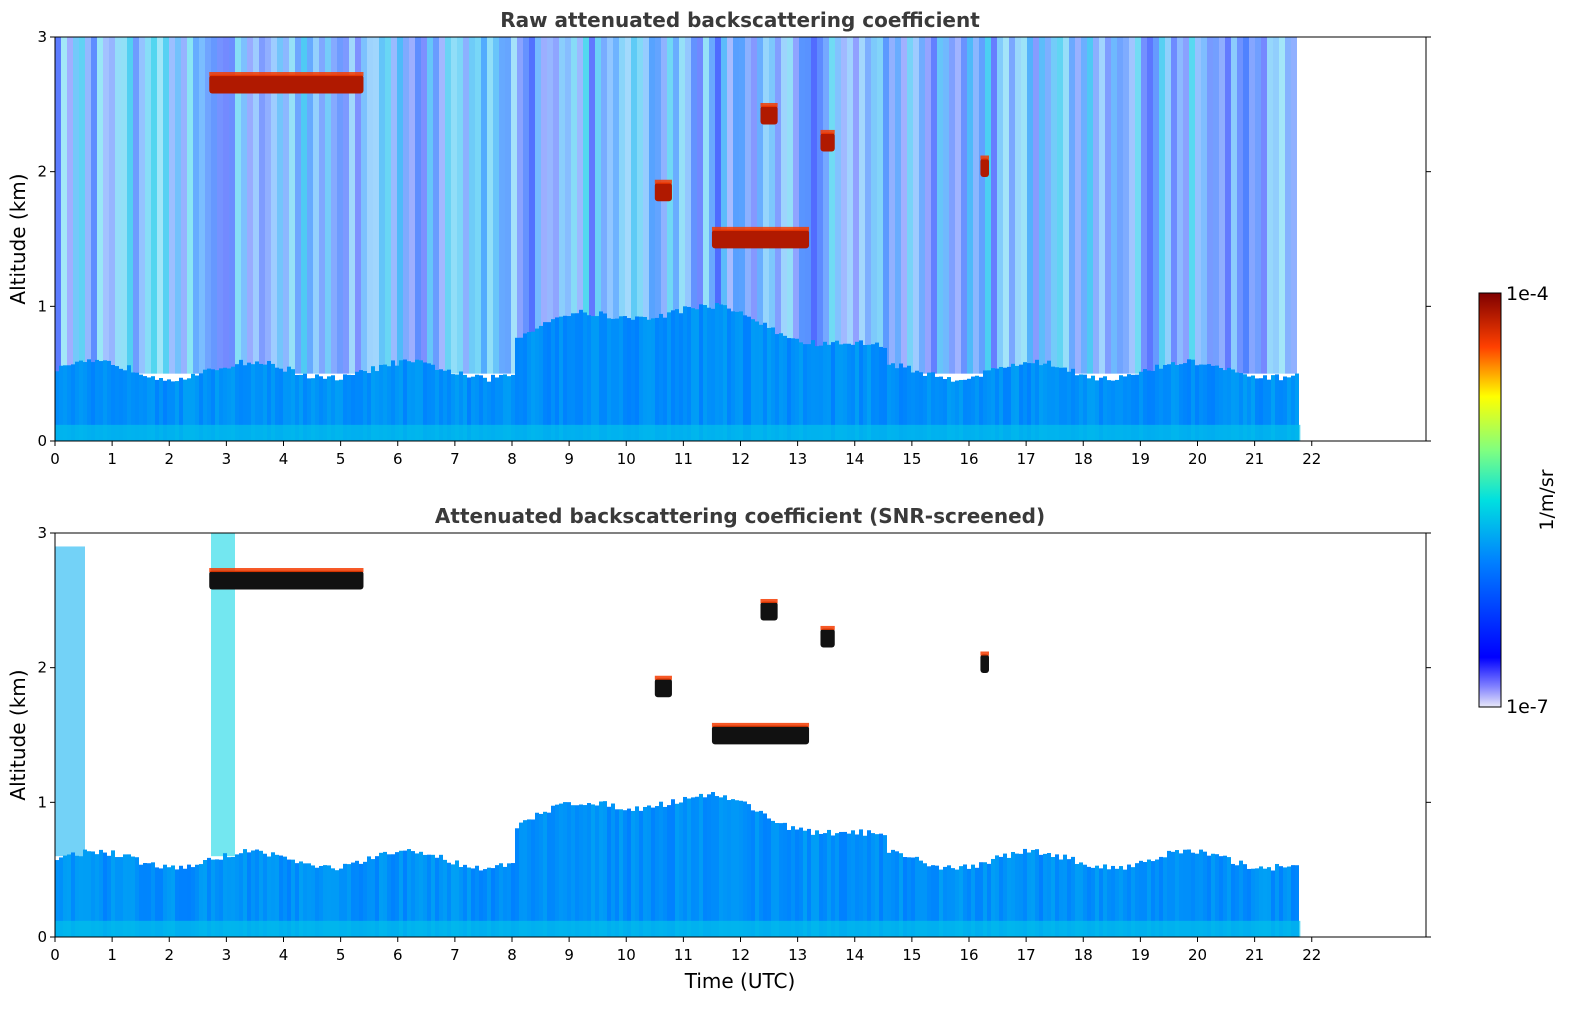 The height and width of the screenshot is (1020, 1595). What do you see at coordinates (220, 695) in the screenshot?
I see `aerosol-column` at bounding box center [220, 695].